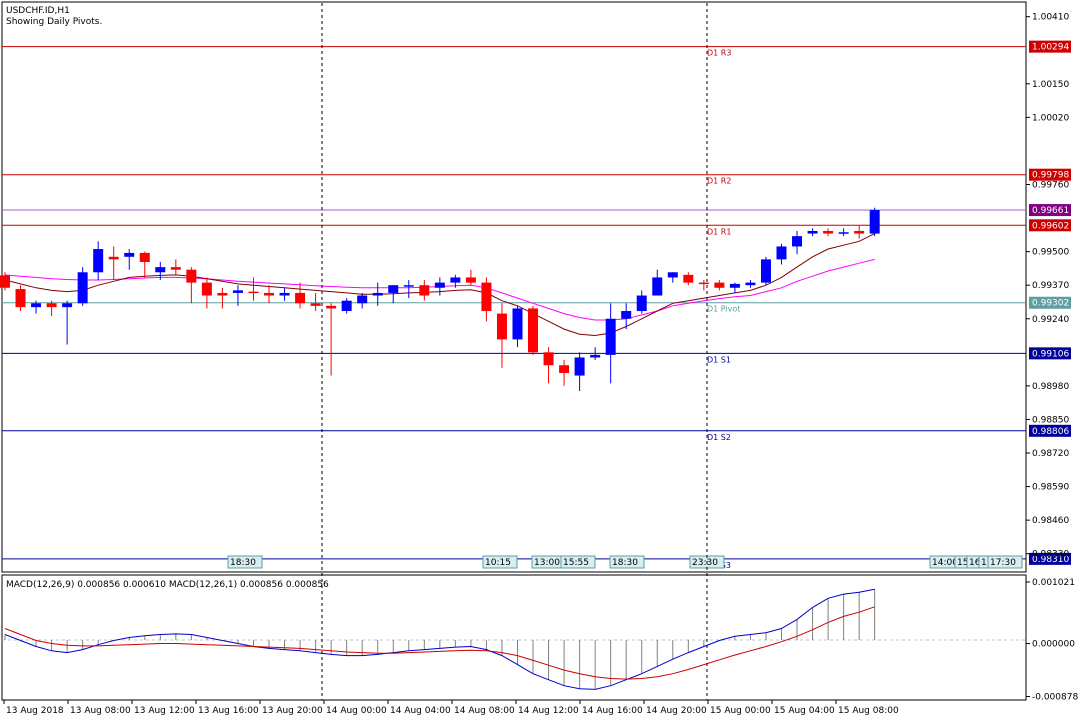 The image size is (1080, 720). Describe the element at coordinates (962, 563) in the screenshot. I see `session-marker-label: 15` at that location.